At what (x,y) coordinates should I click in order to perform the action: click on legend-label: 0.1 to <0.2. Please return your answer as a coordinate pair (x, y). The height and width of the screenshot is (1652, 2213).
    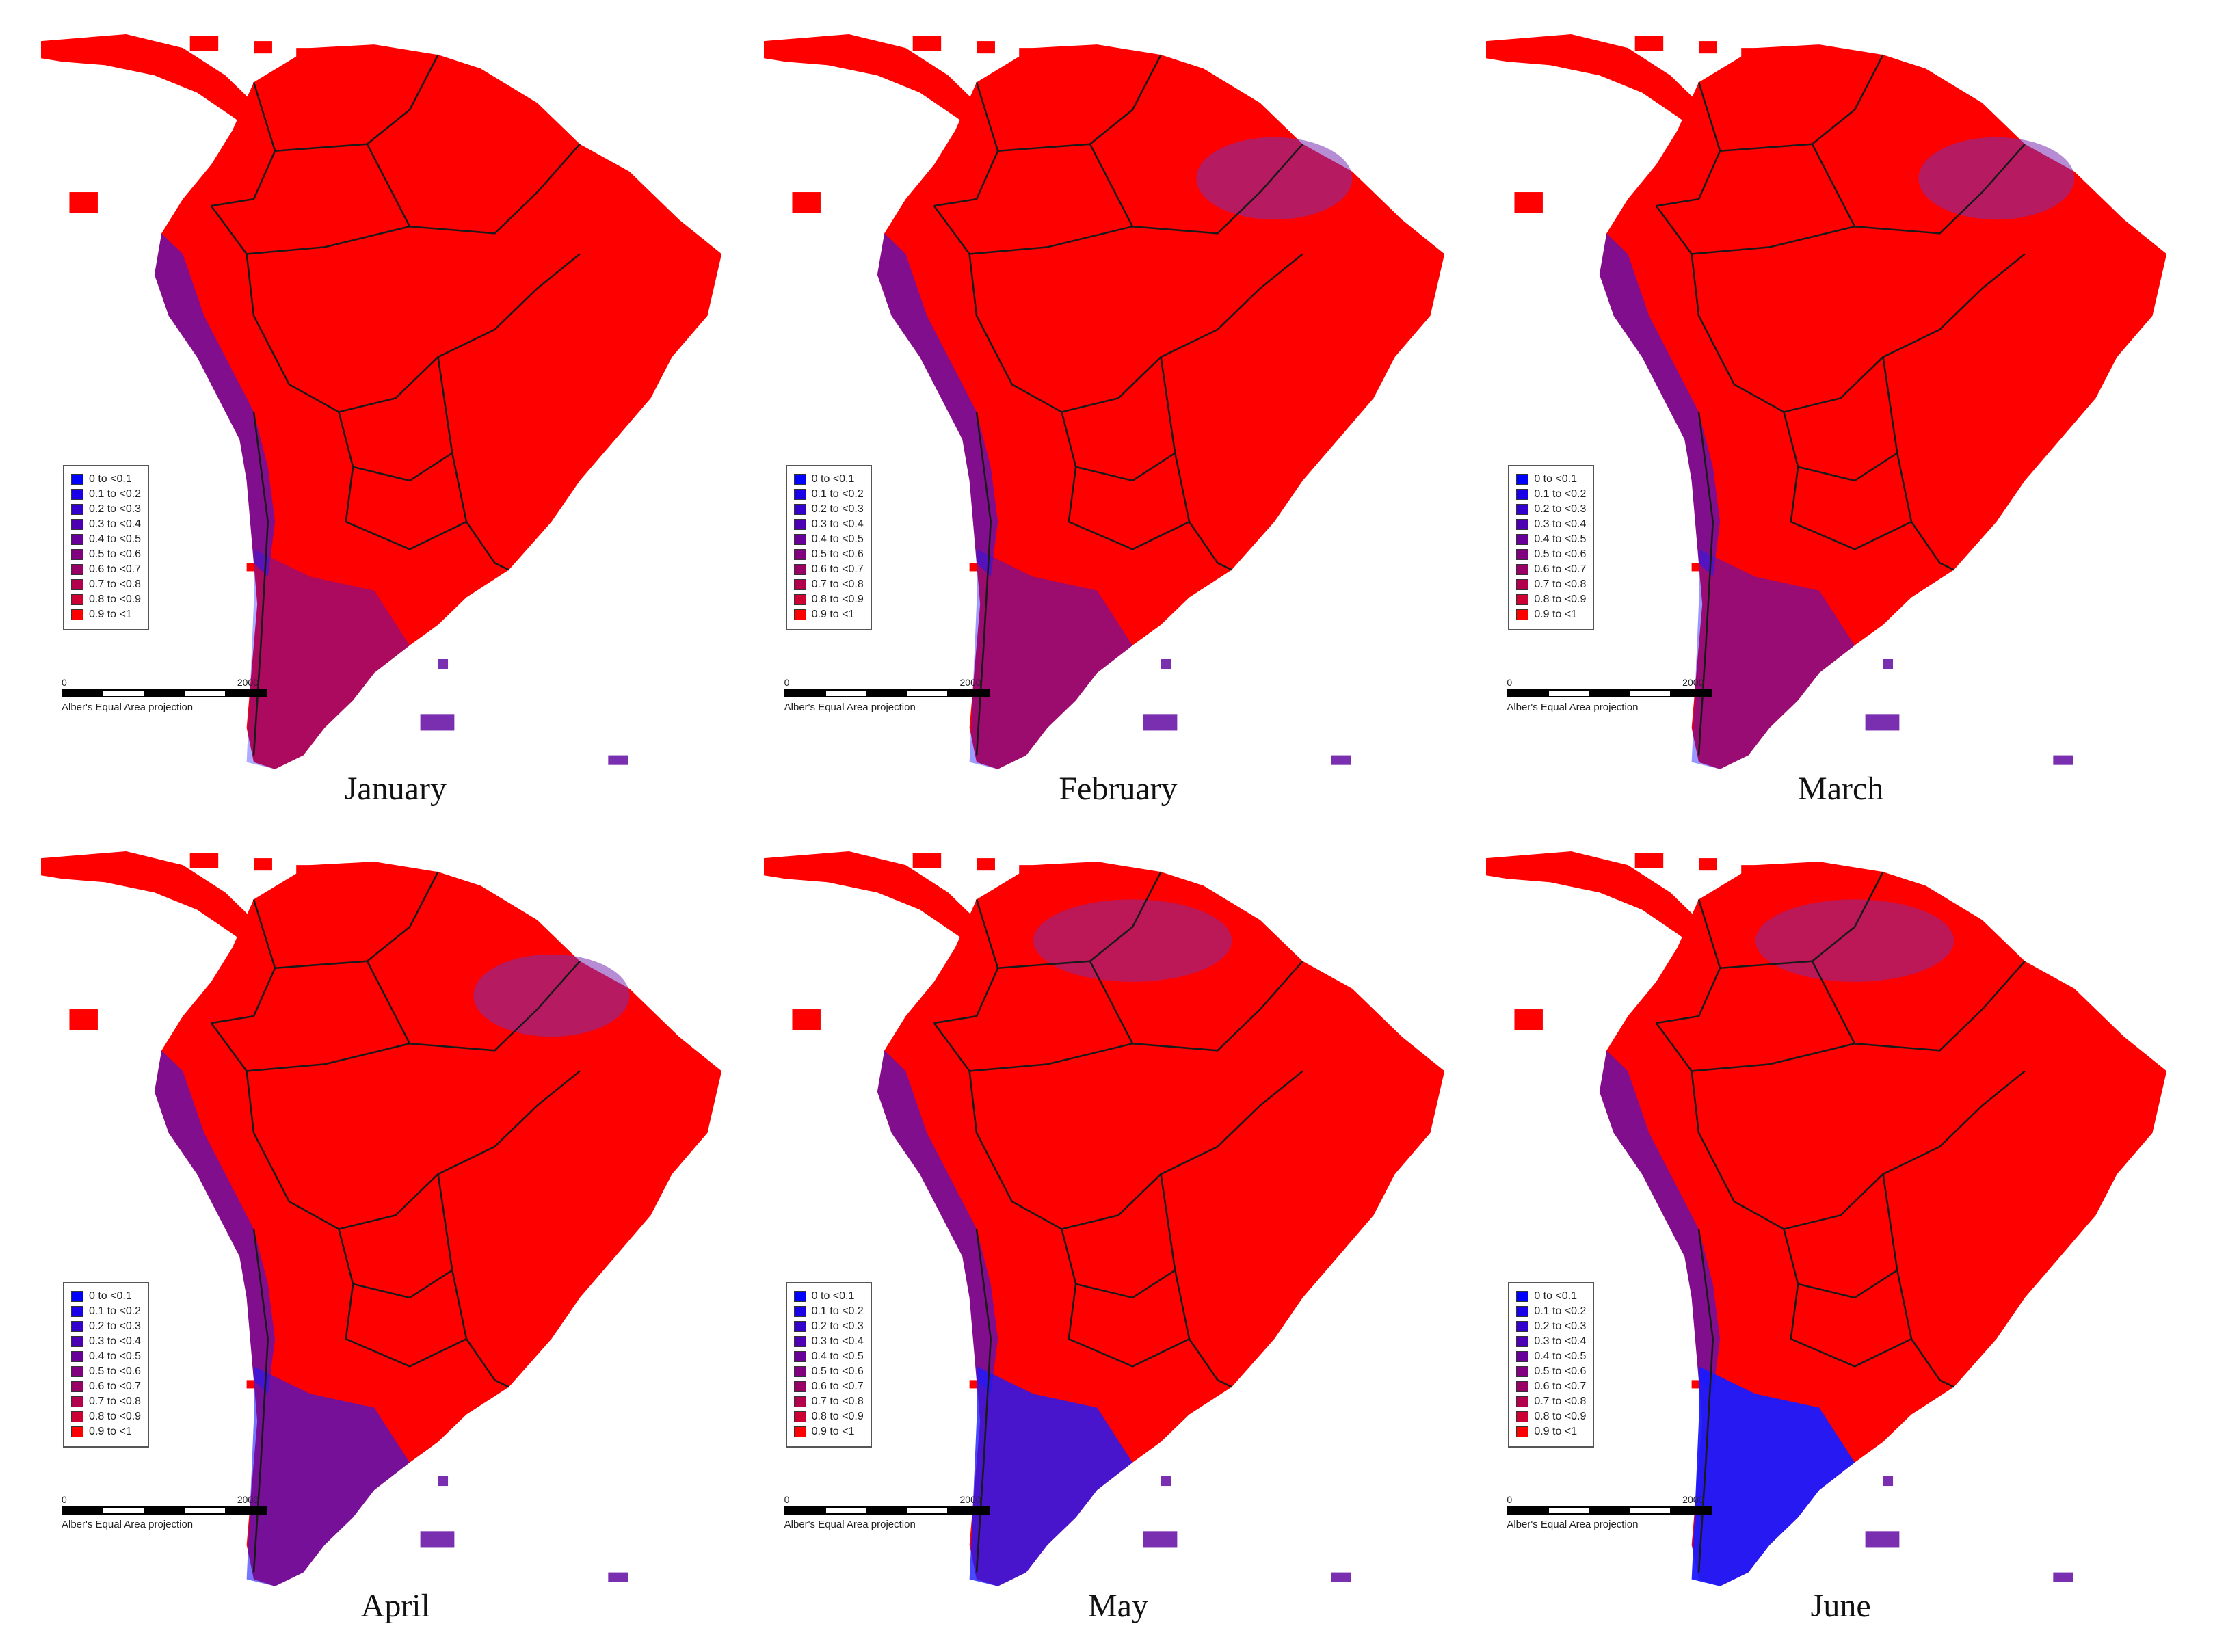
    Looking at the image, I should click on (1560, 494).